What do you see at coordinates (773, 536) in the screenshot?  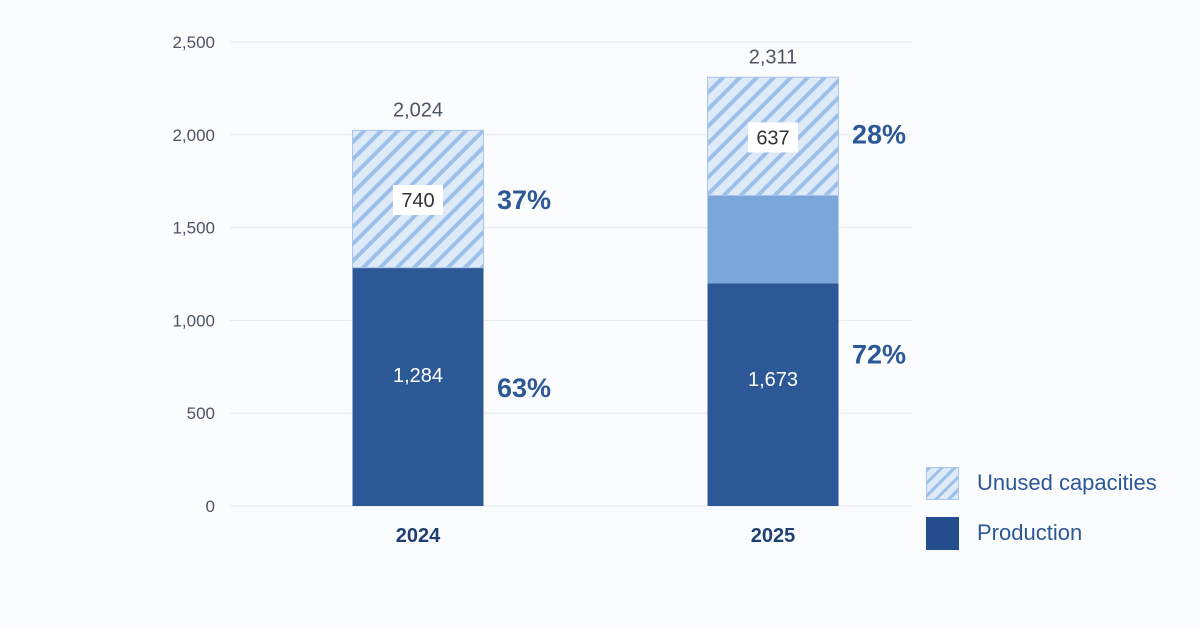 I see `x-category-label-2025: 2025` at bounding box center [773, 536].